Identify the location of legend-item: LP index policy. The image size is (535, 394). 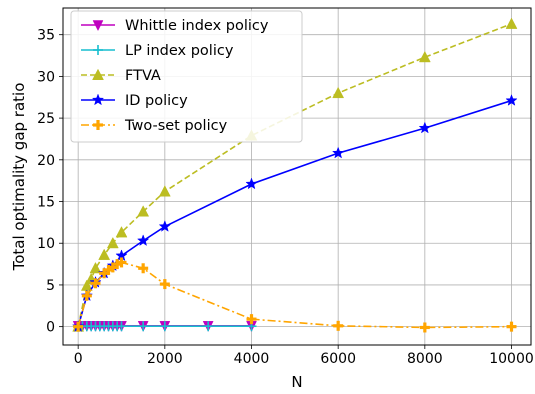
(157, 51).